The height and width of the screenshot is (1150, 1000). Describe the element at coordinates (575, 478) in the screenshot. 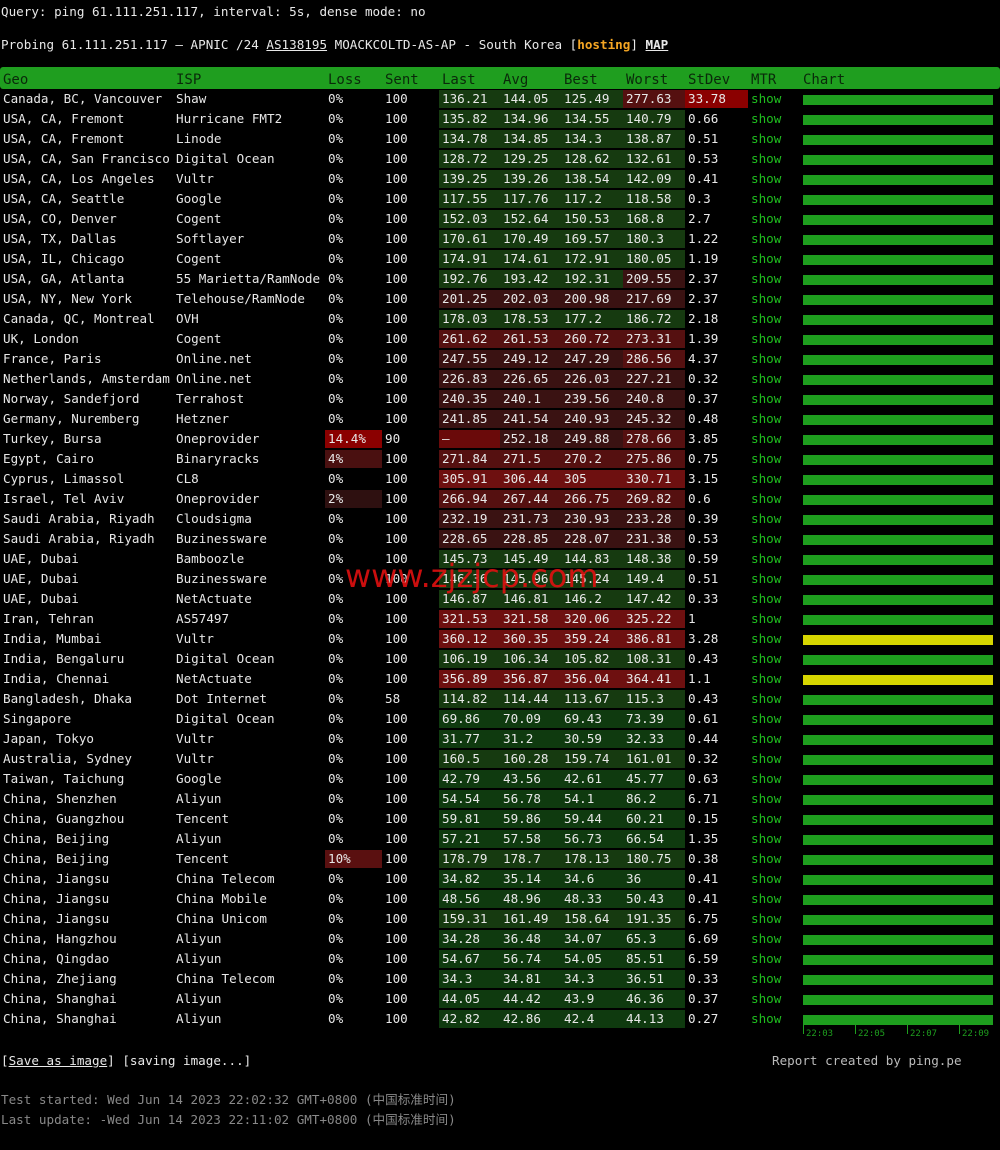

I see `cell: 305` at that location.